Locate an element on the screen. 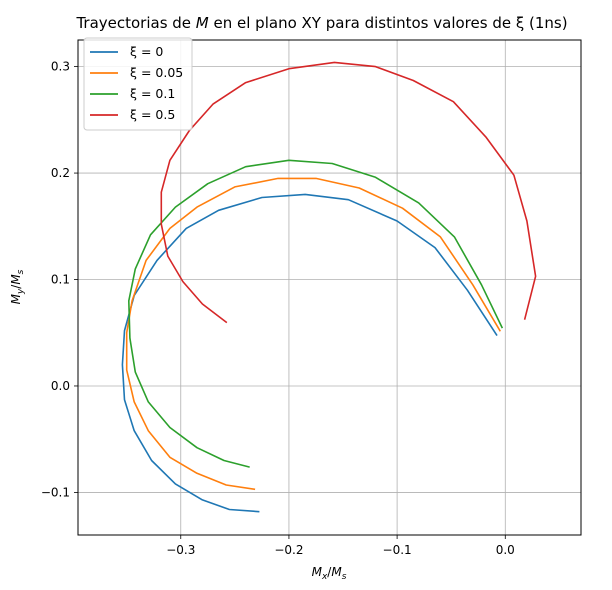 The image size is (612, 590). legend: ξ = 0 ξ = 0.05 ξ = 0.1 ξ = 0.5 is located at coordinates (138, 84).